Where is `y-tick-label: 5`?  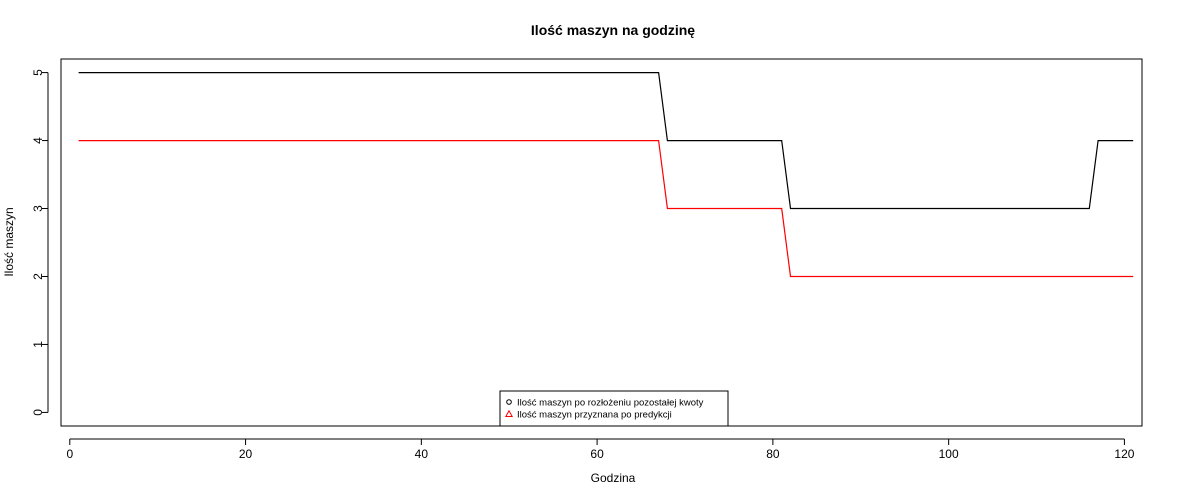
y-tick-label: 5 is located at coordinates (38, 72).